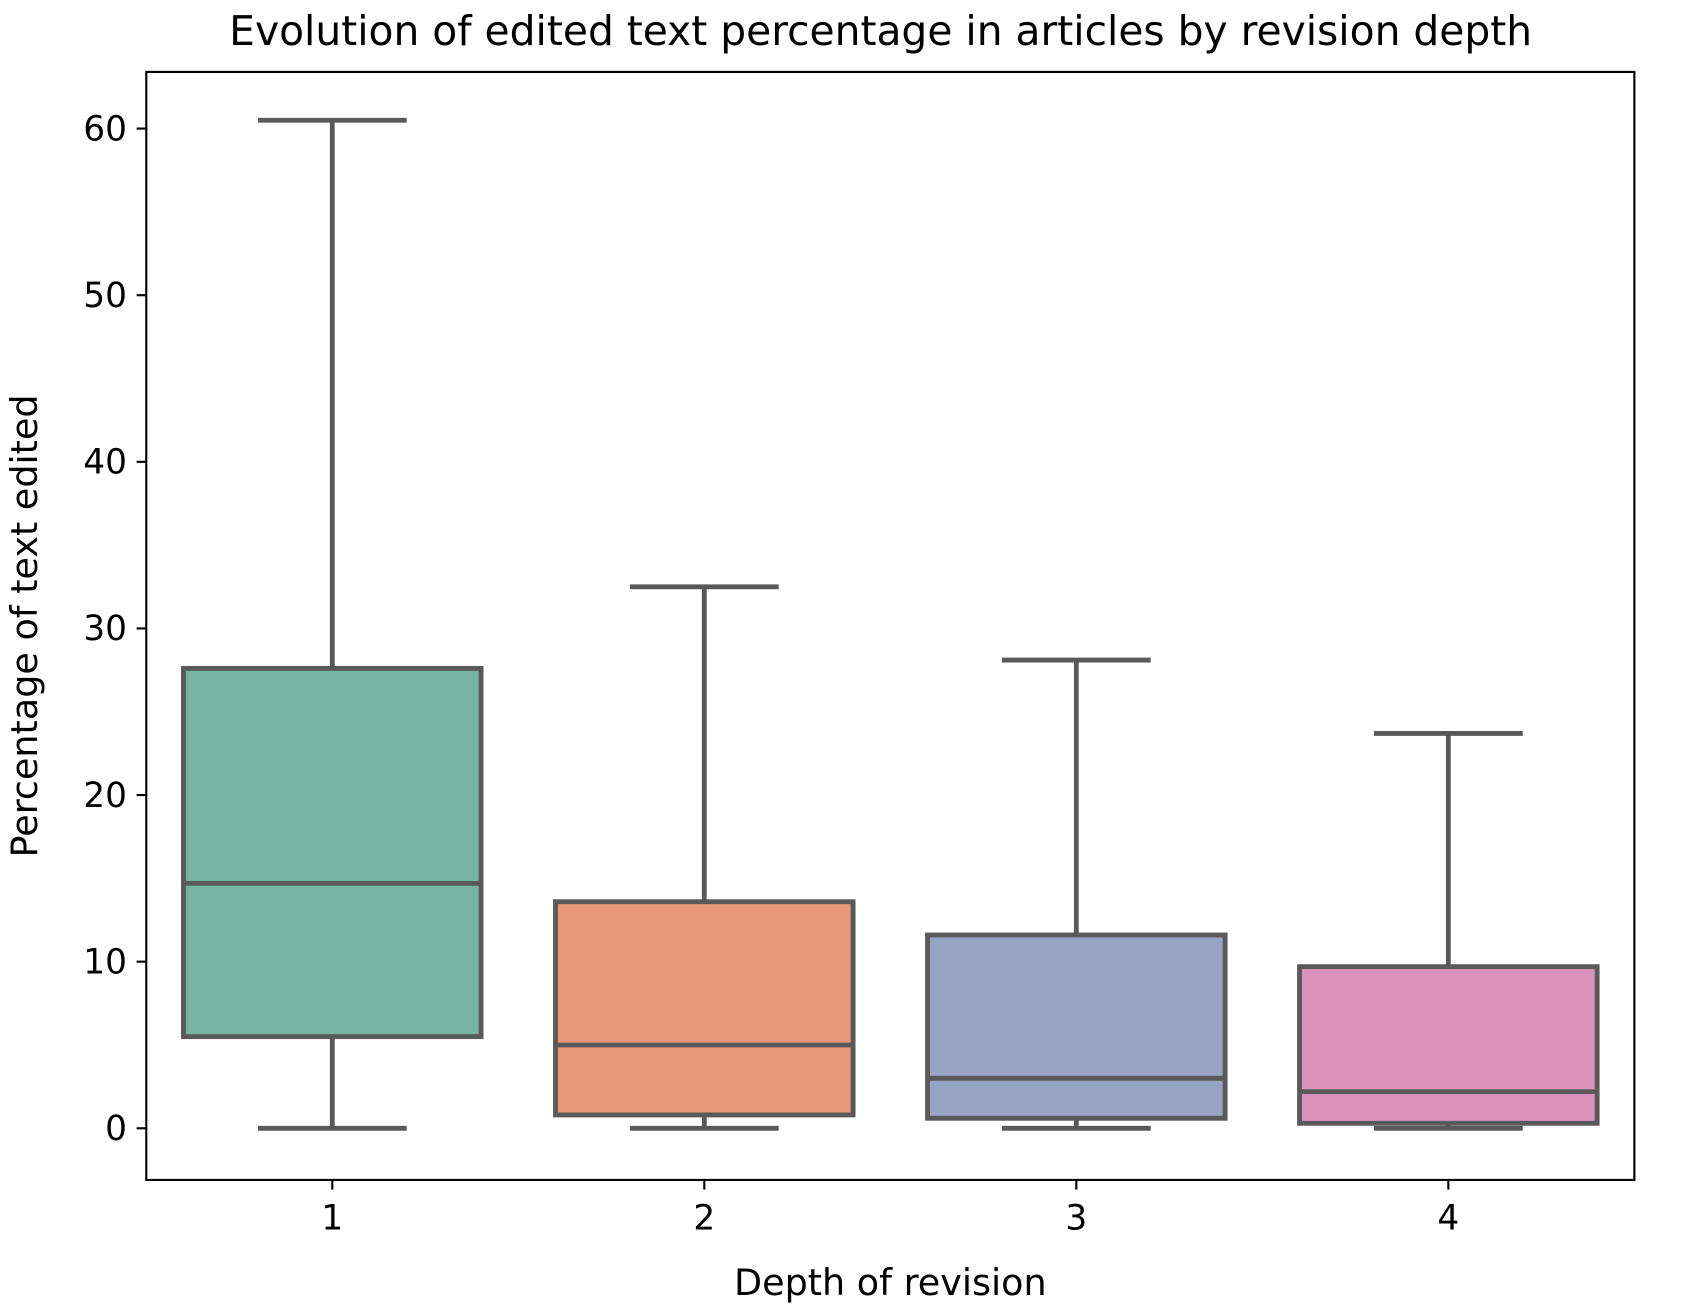 This screenshot has width=1684, height=1312. Describe the element at coordinates (105, 796) in the screenshot. I see `y-tick-label: 20` at that location.